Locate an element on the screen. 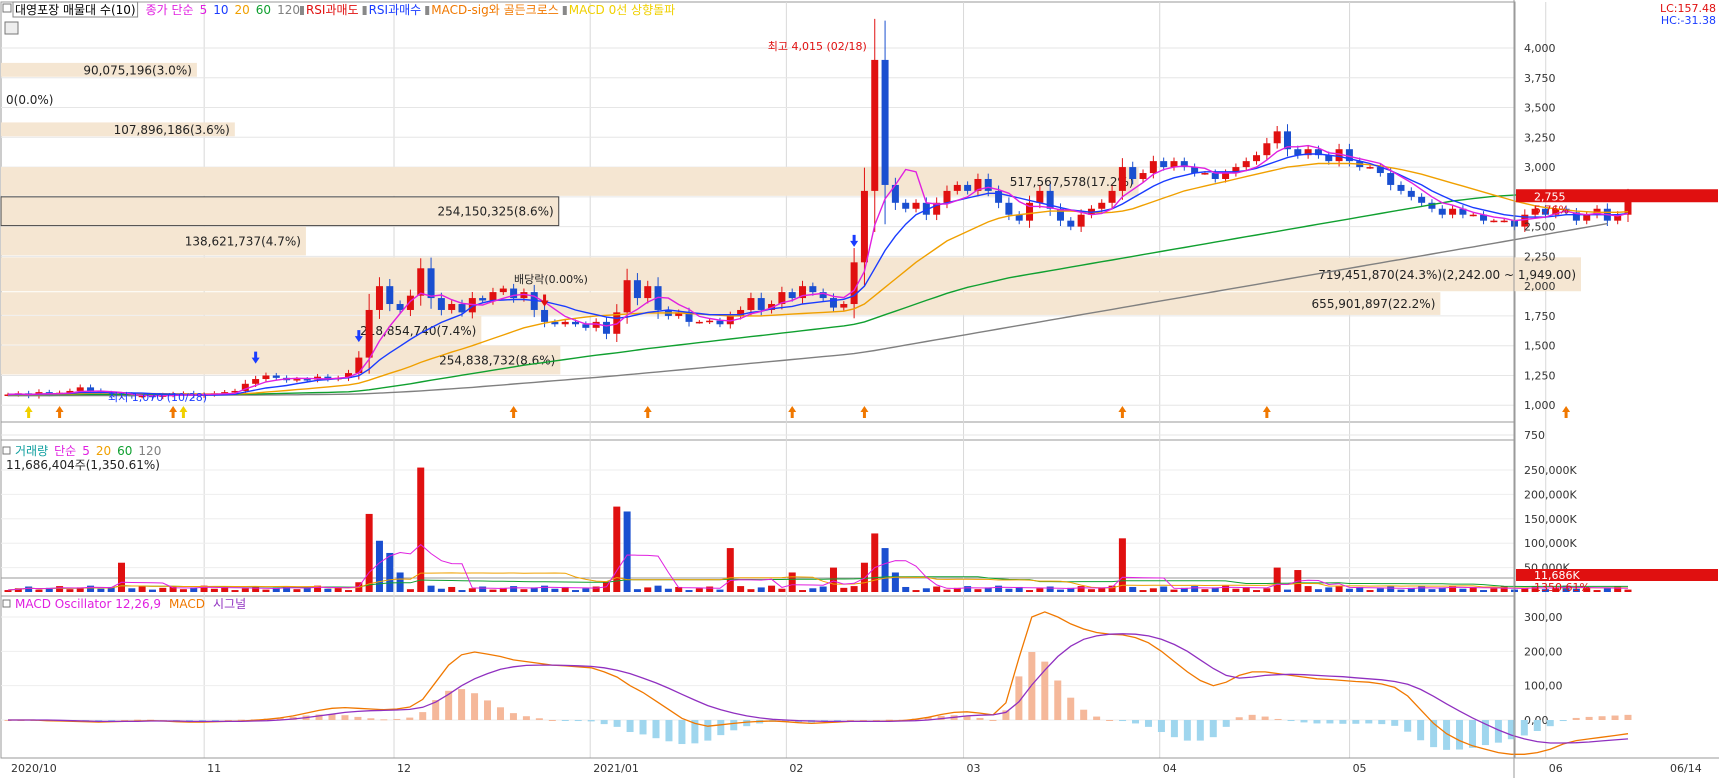  price-tick-label: 3,250 is located at coordinates (1540, 137).